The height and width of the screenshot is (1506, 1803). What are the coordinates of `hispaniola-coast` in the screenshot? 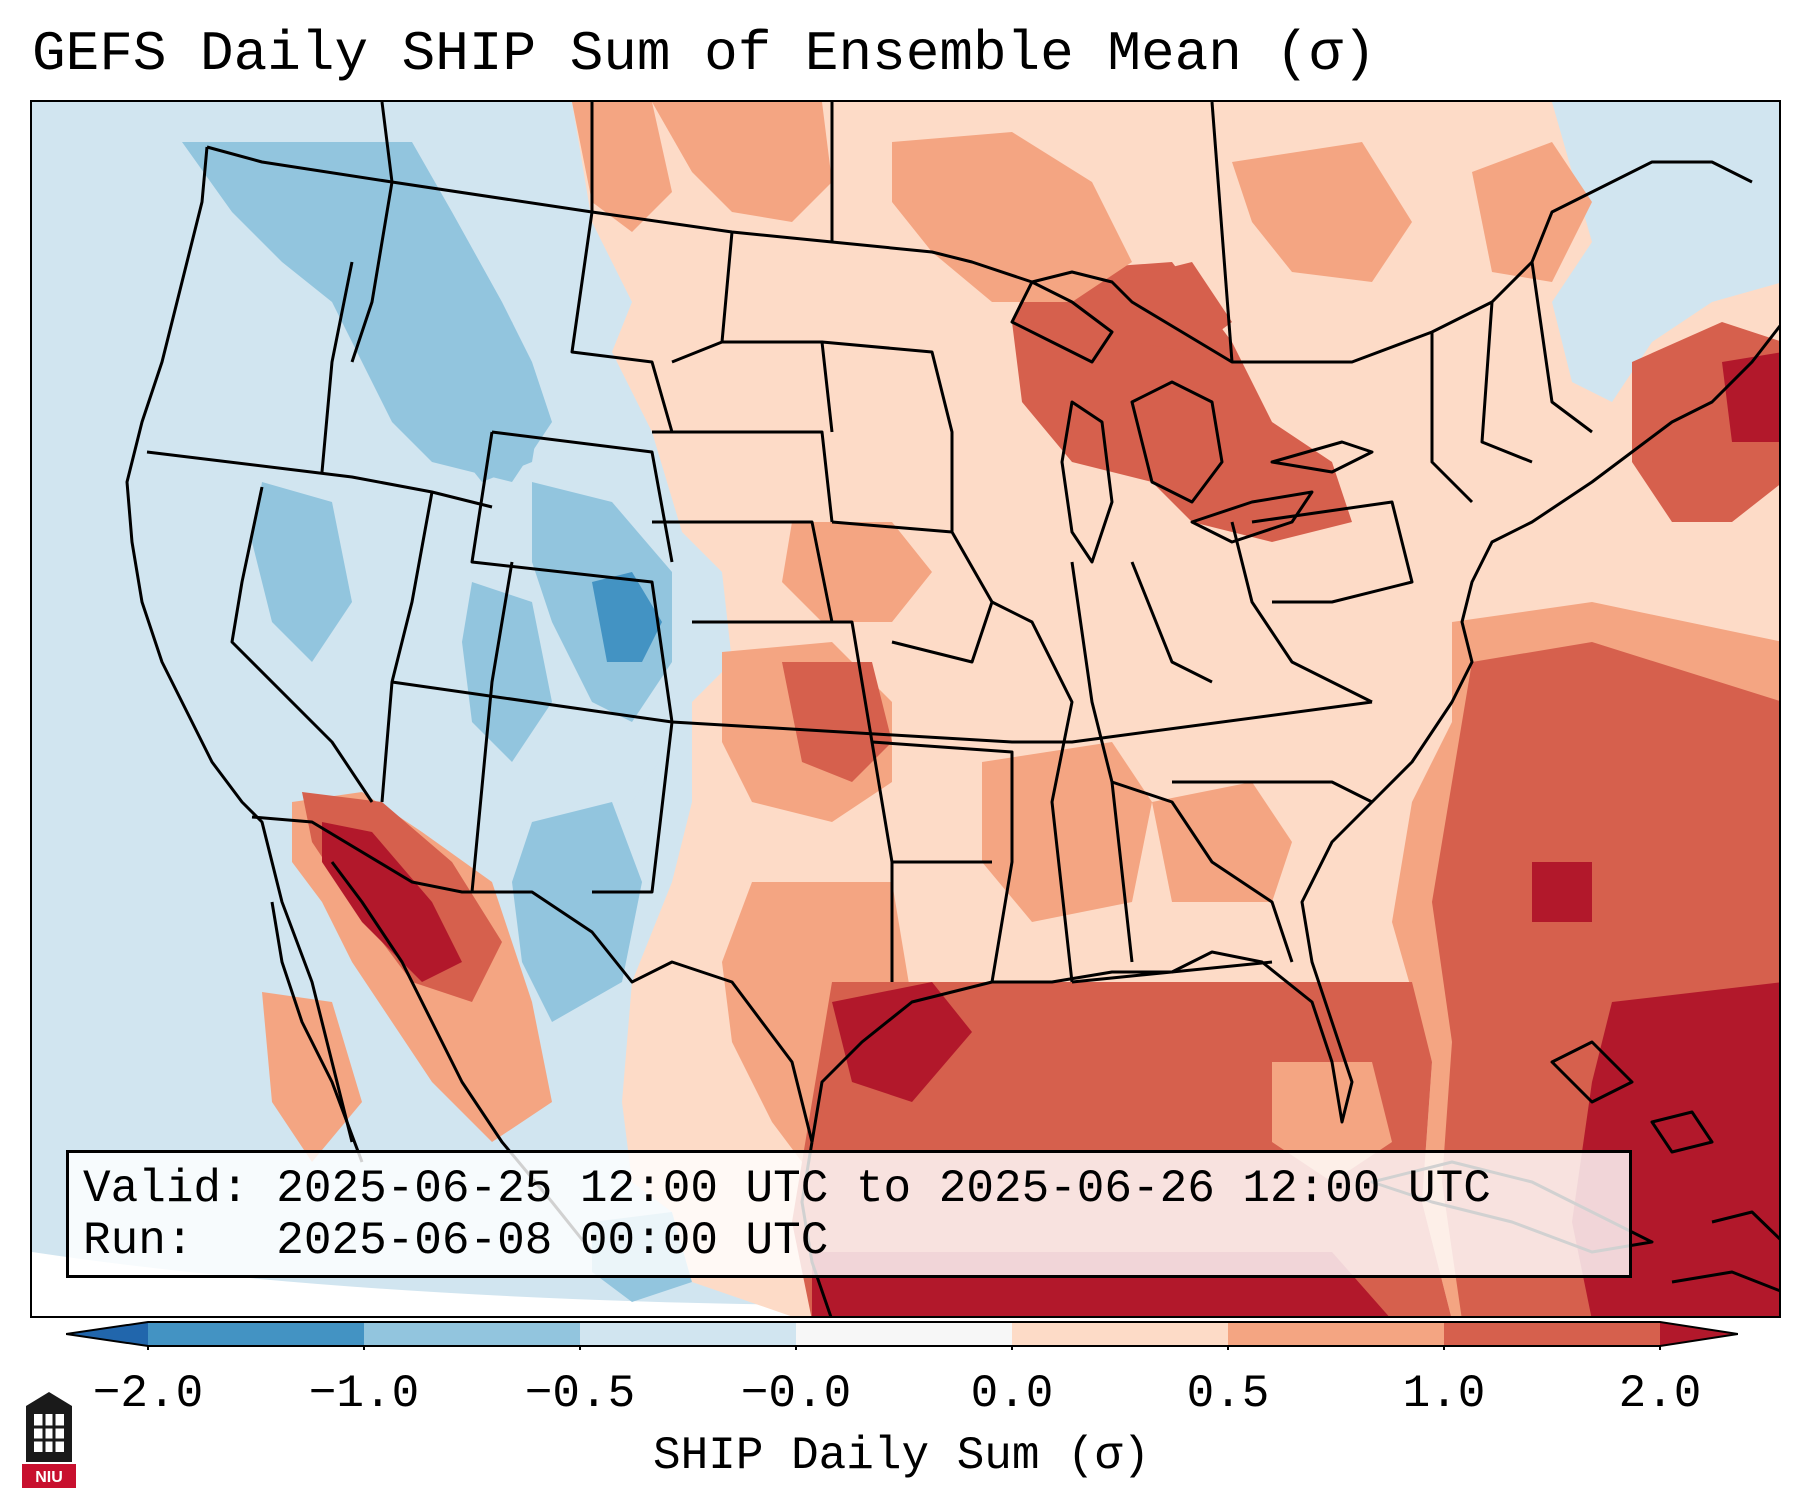 It's located at (1745, 1225).